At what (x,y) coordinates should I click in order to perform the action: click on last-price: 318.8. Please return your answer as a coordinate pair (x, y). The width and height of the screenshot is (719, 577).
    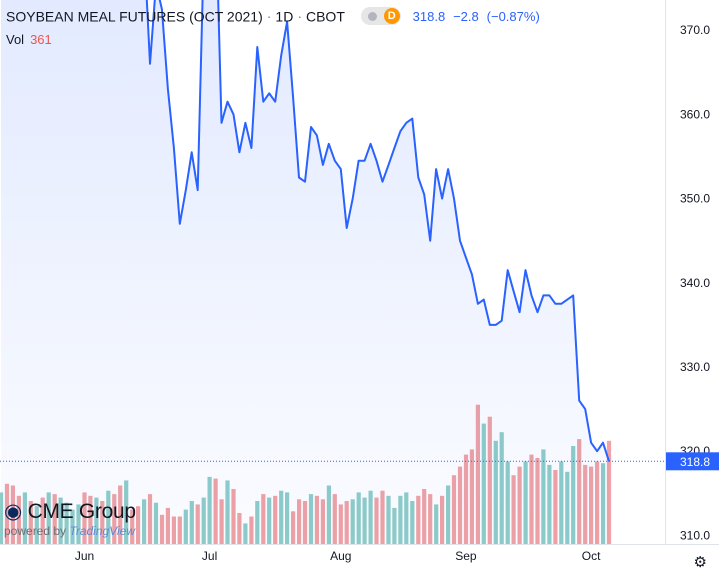
    Looking at the image, I should click on (429, 16).